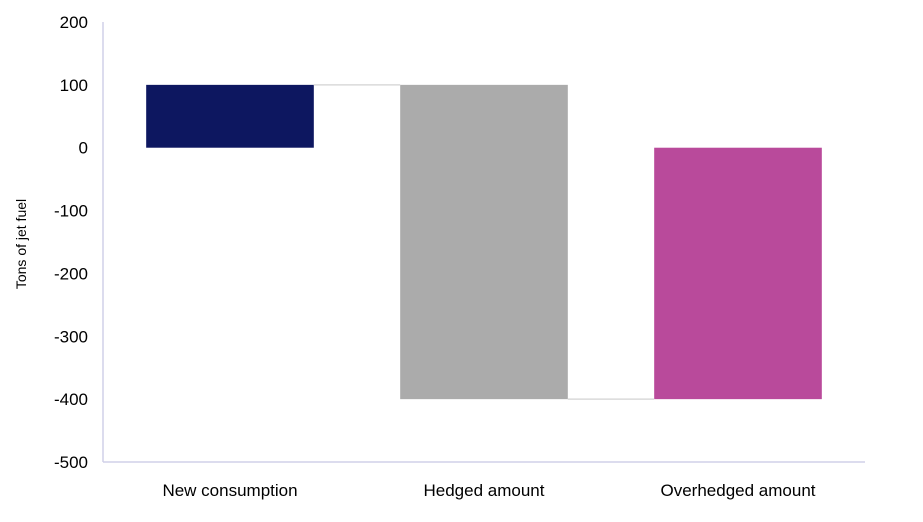  What do you see at coordinates (74, 85) in the screenshot?
I see `y-tick-label: 100` at bounding box center [74, 85].